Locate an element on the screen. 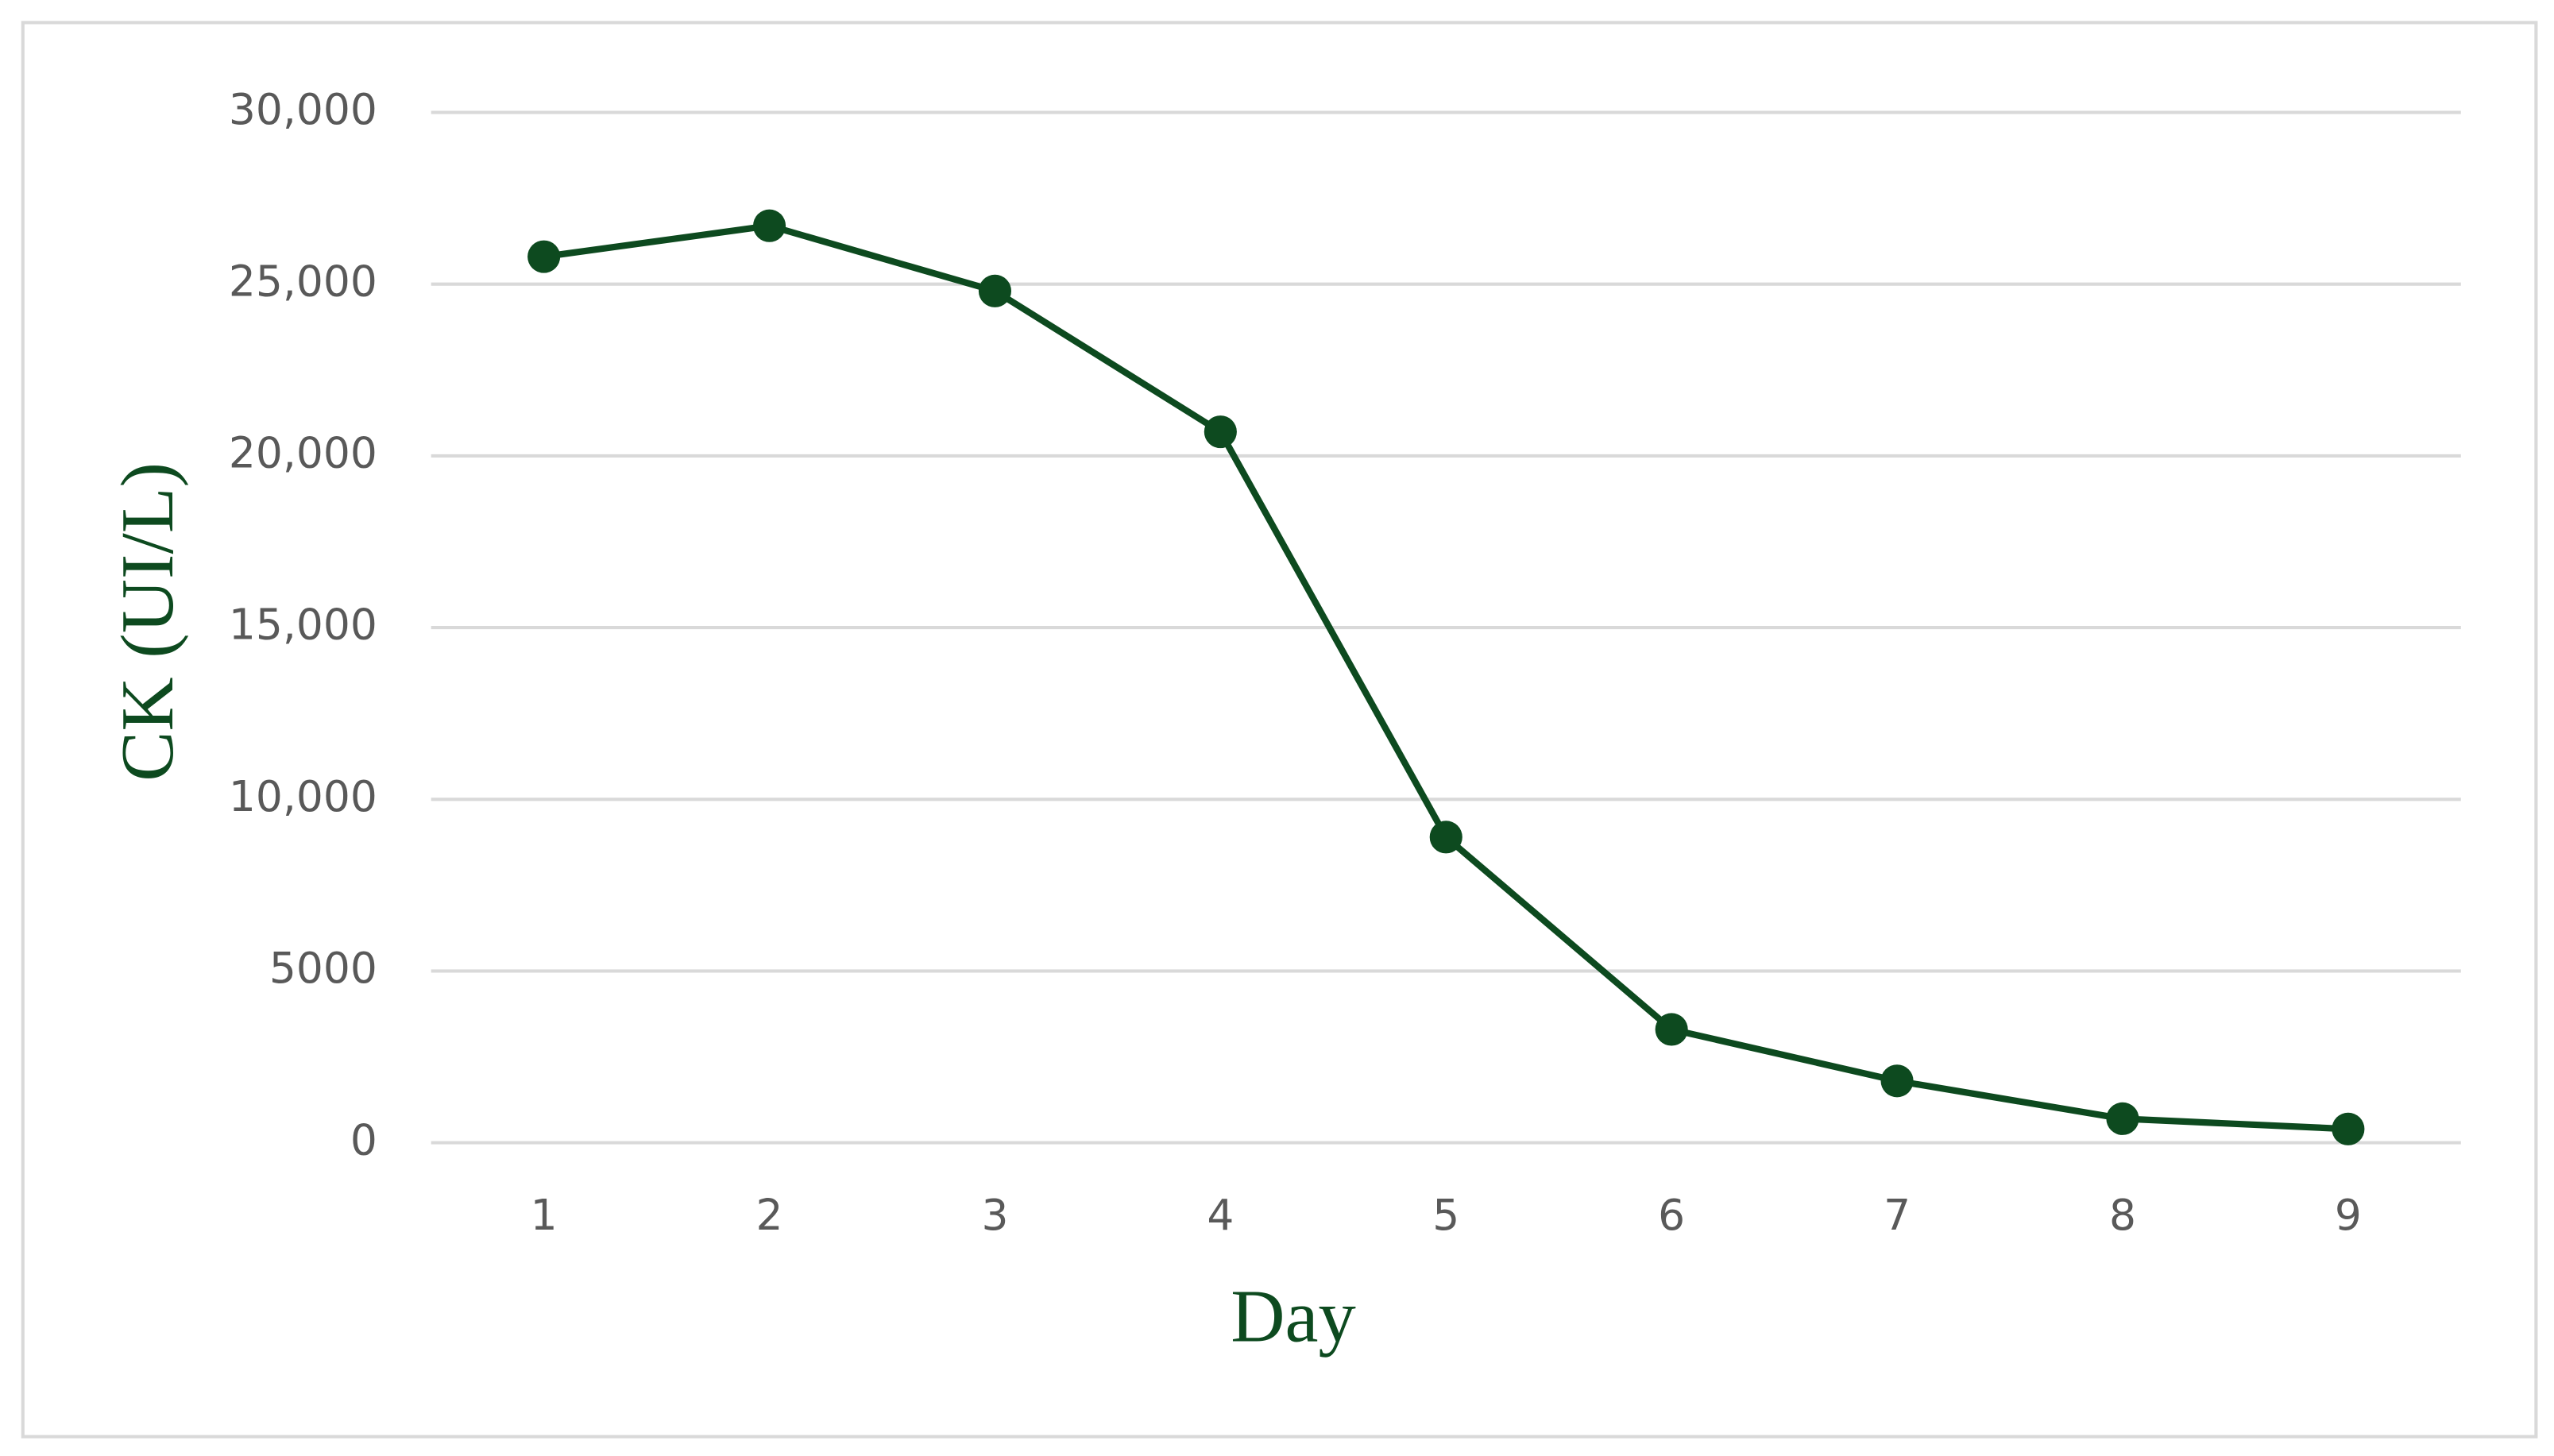 The image size is (2554, 1456). x-tick-label: 6 is located at coordinates (1671, 1215).